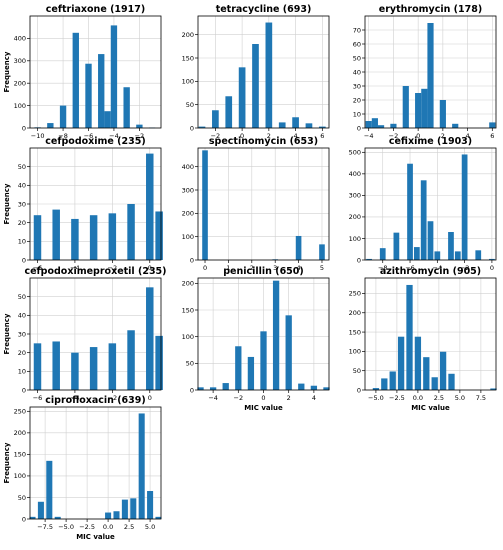  Describe the element at coordinates (87, 527) in the screenshot. I see `x-tick-label: −2.5` at that location.